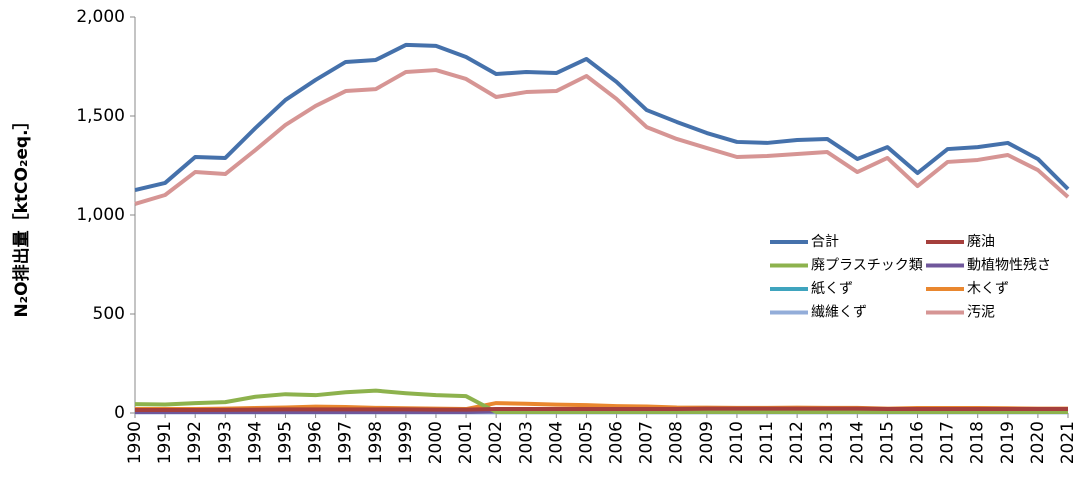 The width and height of the screenshot is (1089, 491). Describe the element at coordinates (707, 442) in the screenshot. I see `x-tick-label: 2009` at that location.